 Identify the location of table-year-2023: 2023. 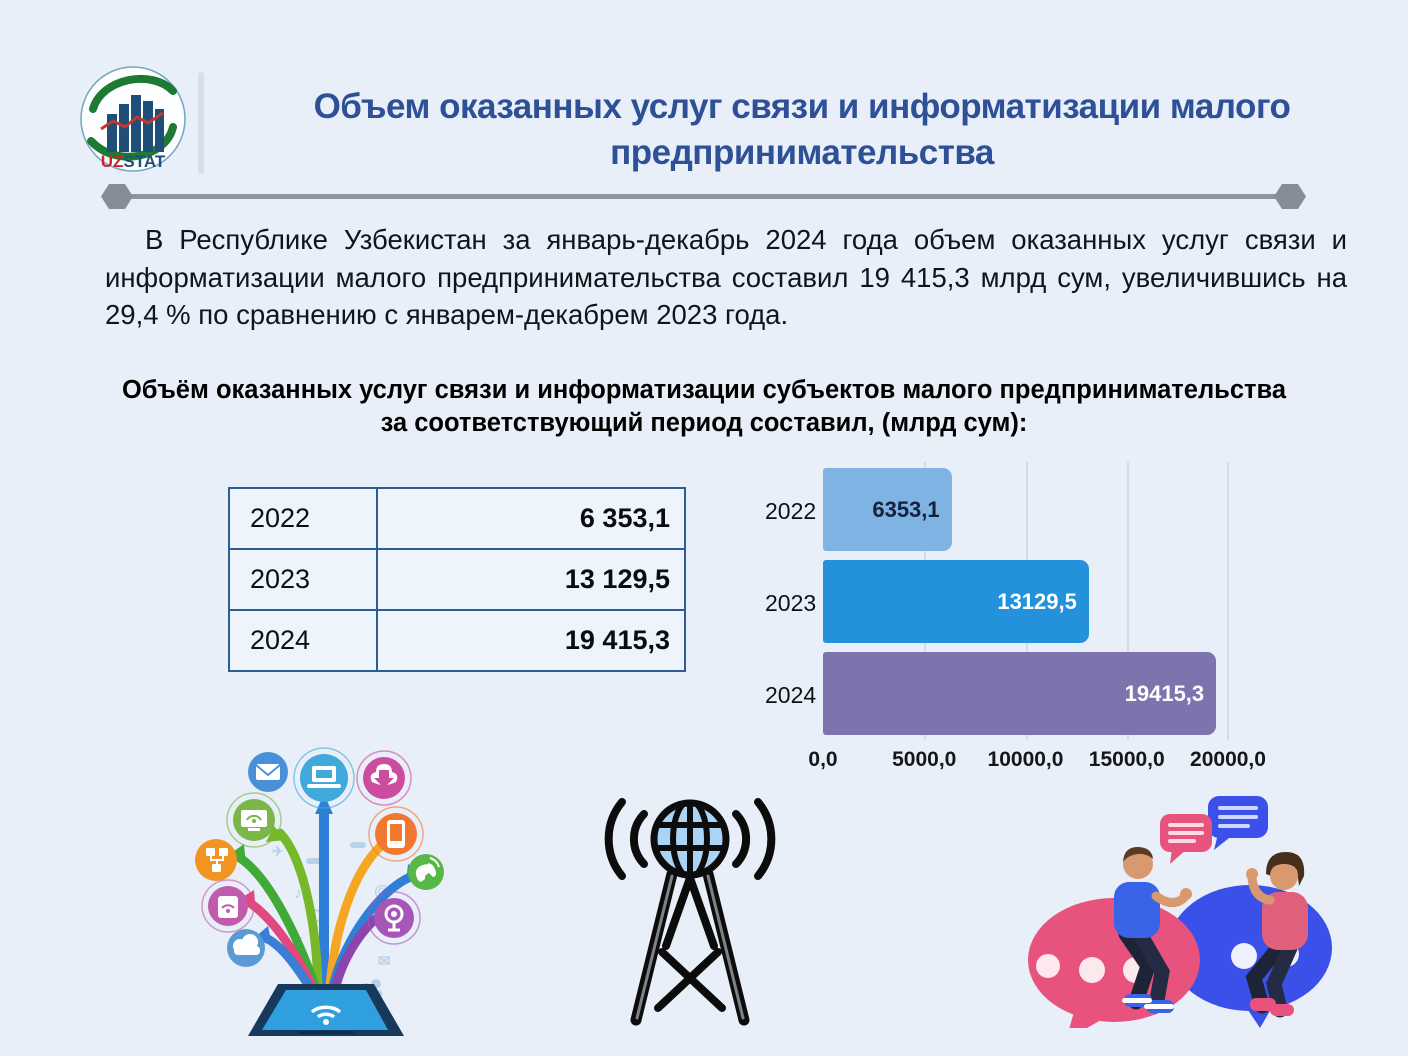
(303, 579).